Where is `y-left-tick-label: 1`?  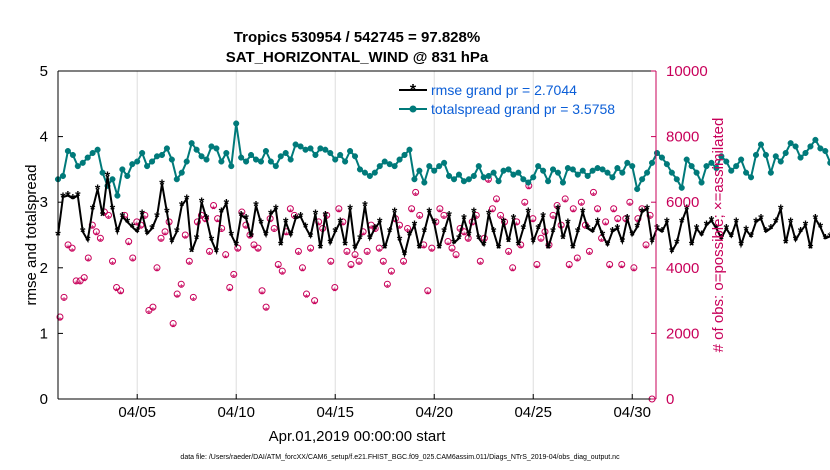 y-left-tick-label: 1 is located at coordinates (44, 333).